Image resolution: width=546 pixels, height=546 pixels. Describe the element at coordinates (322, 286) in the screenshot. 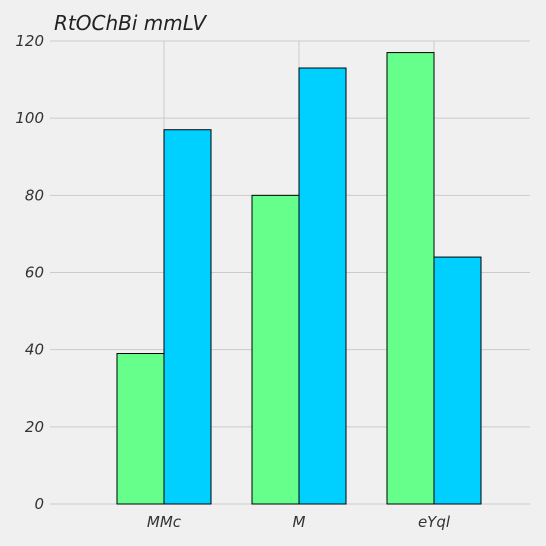

I see `bar-series-2-M` at that location.